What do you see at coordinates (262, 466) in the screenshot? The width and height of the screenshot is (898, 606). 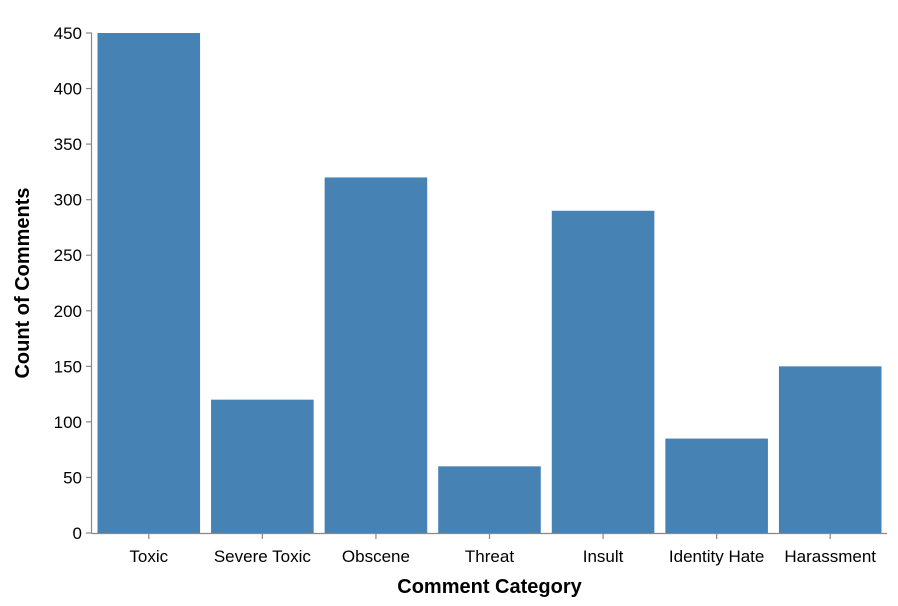 I see `bar-severe-toxic` at bounding box center [262, 466].